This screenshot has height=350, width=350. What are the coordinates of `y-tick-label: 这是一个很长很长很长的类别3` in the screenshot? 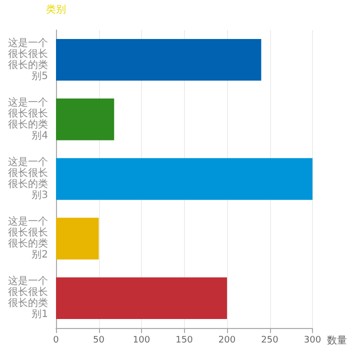 It's located at (28, 178).